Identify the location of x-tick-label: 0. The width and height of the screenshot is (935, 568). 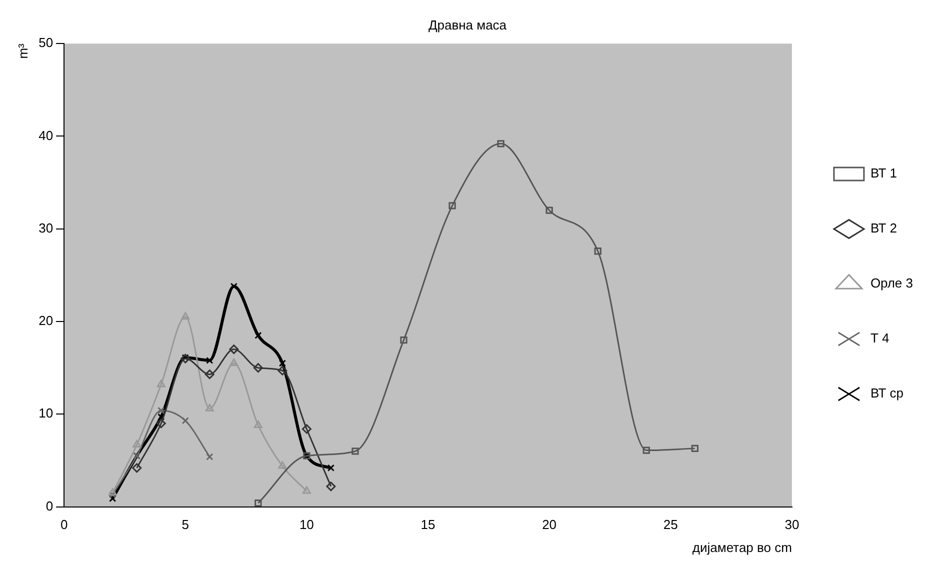
(64, 524).